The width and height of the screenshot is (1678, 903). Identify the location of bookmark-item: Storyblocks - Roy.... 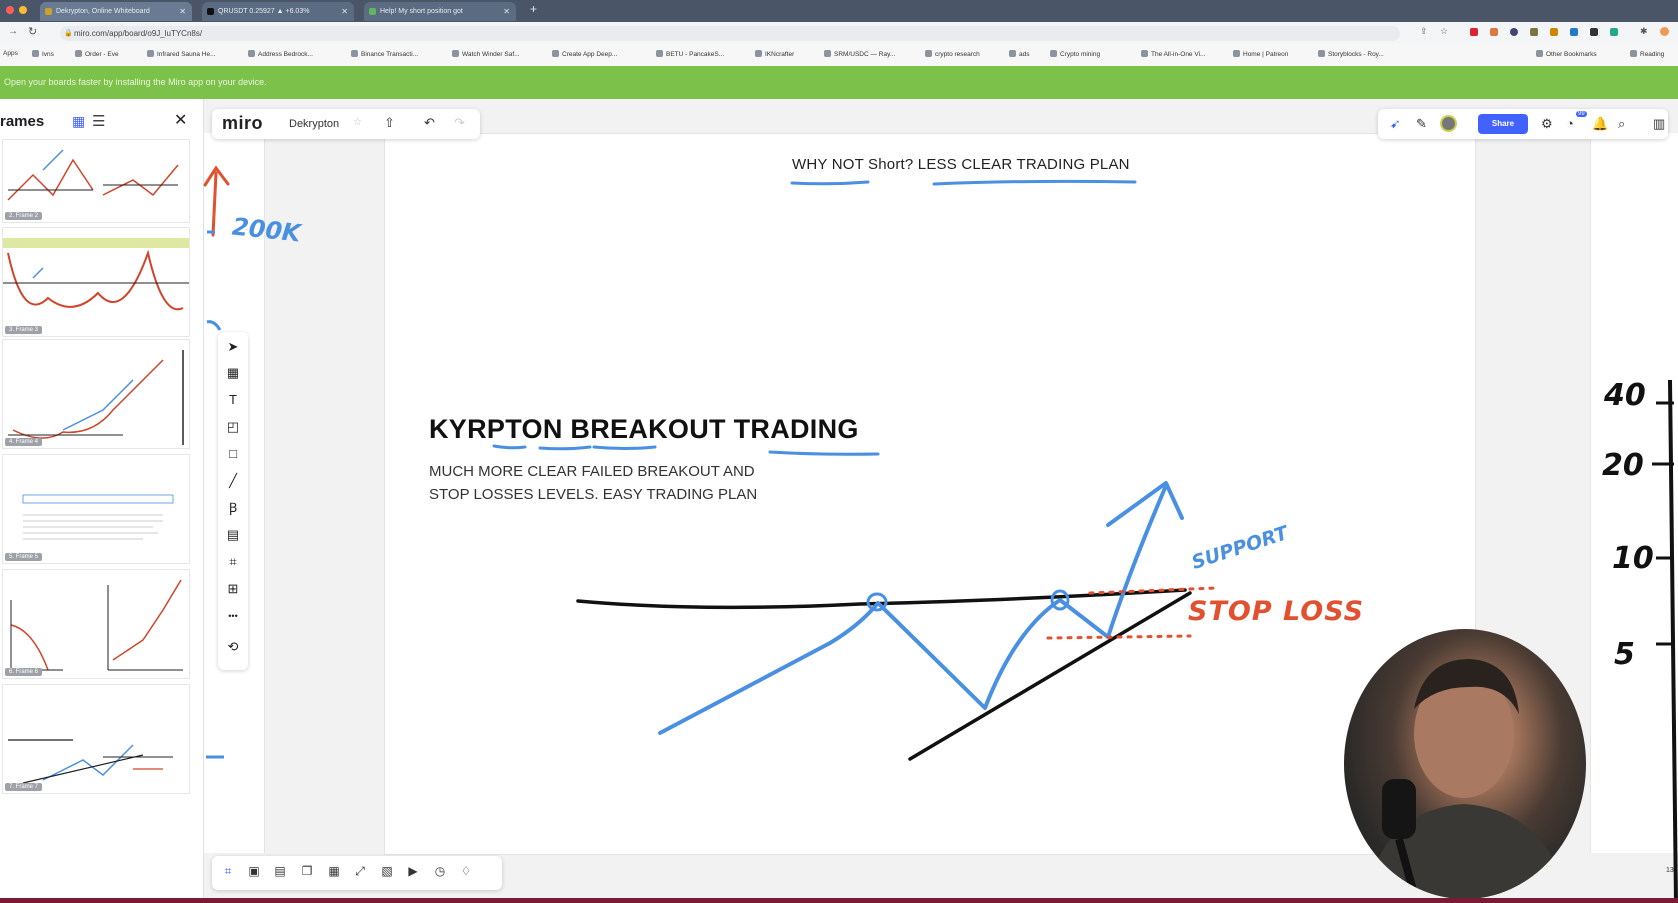
(1351, 54).